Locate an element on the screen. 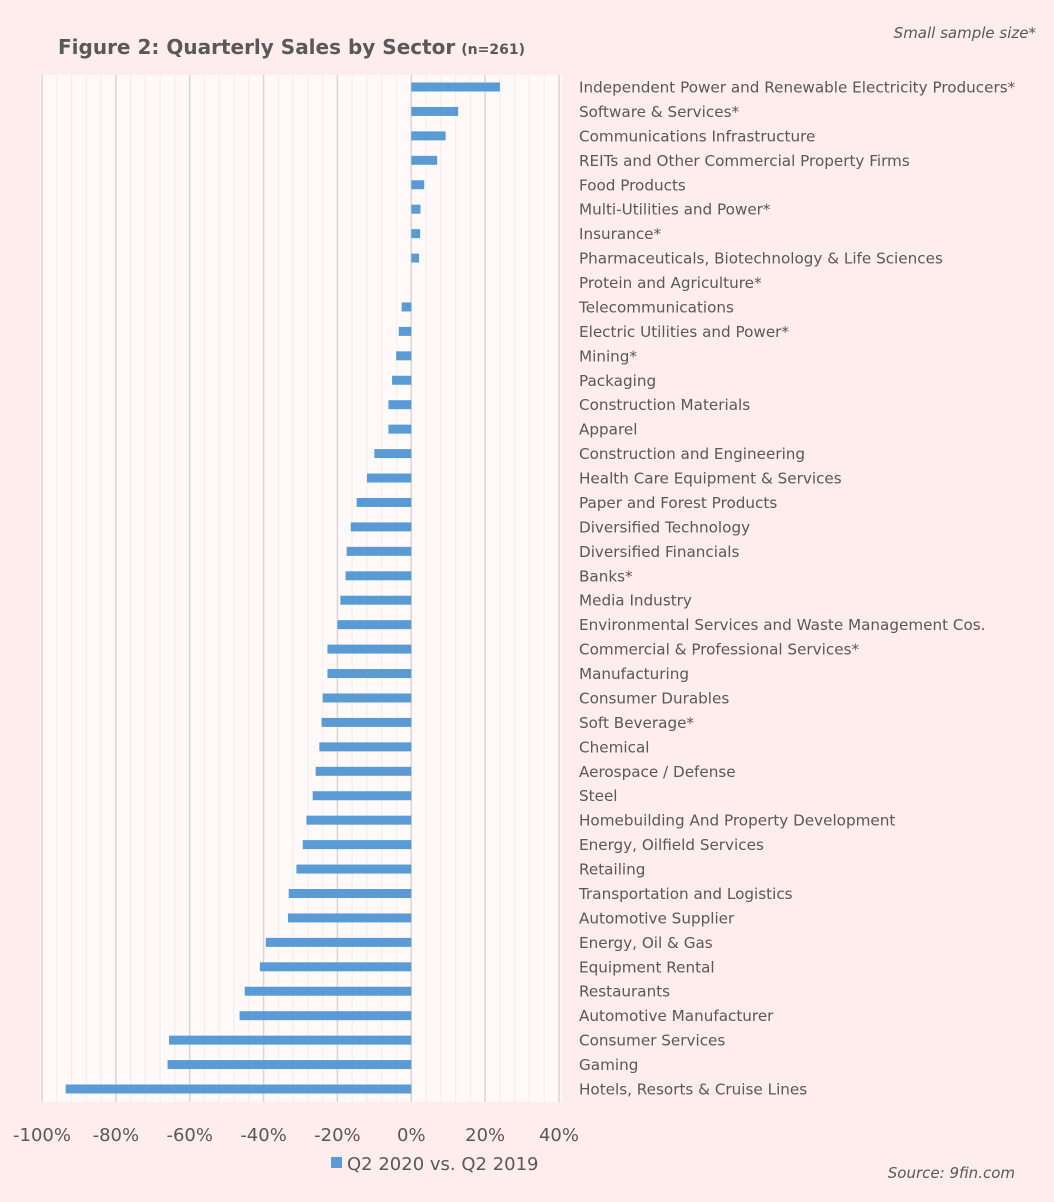  x-tick-label: 40% is located at coordinates (559, 1135).